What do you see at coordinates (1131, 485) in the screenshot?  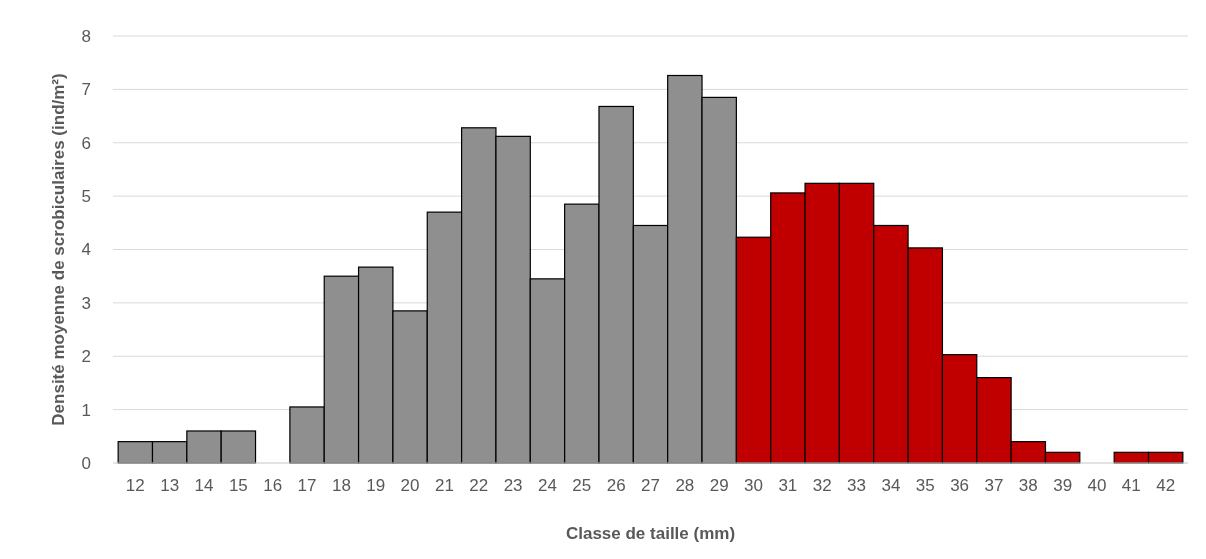 I see `x-tick-label: 41` at bounding box center [1131, 485].